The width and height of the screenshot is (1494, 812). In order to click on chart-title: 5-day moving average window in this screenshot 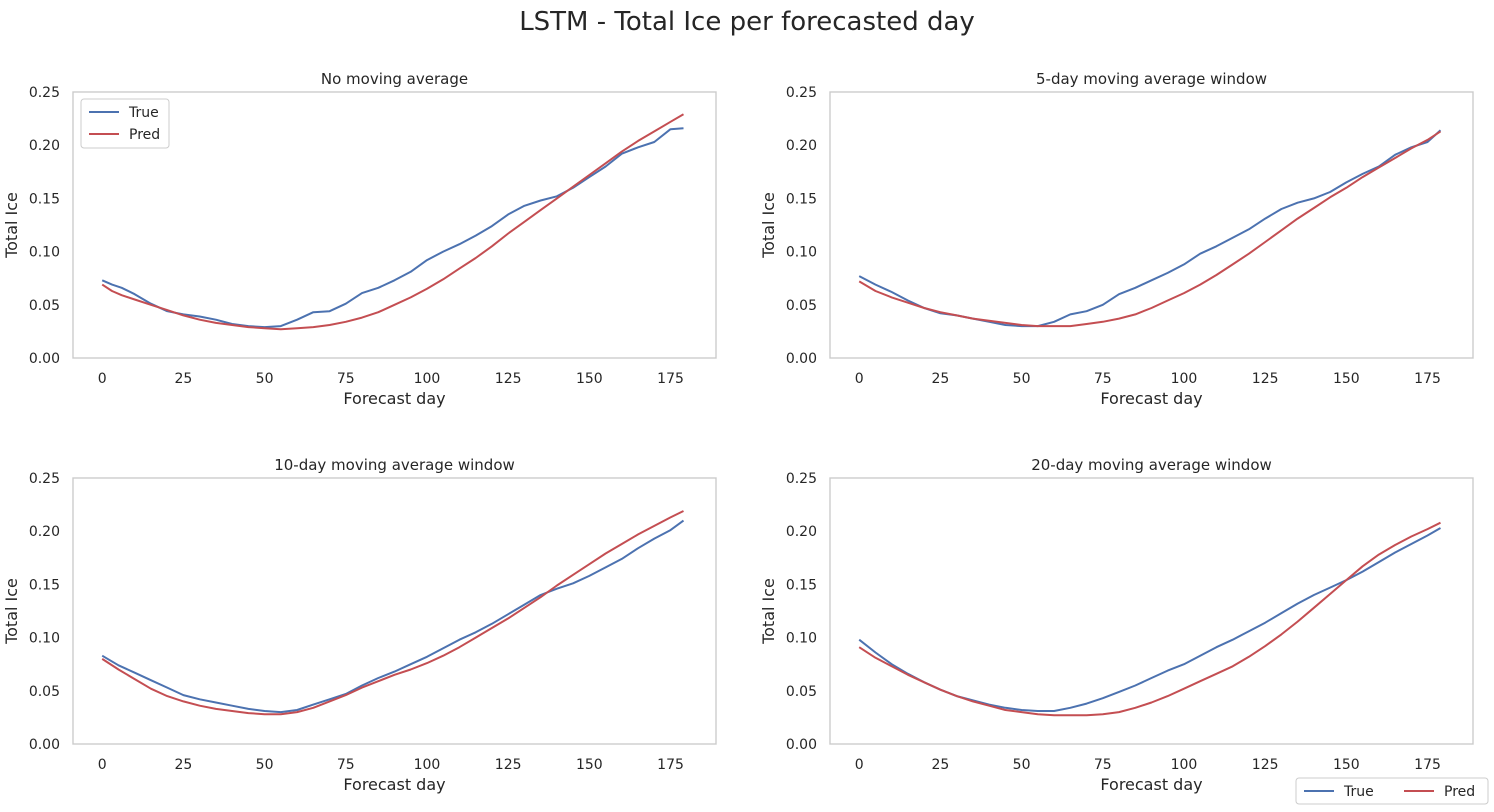, I will do `click(1151, 79)`.